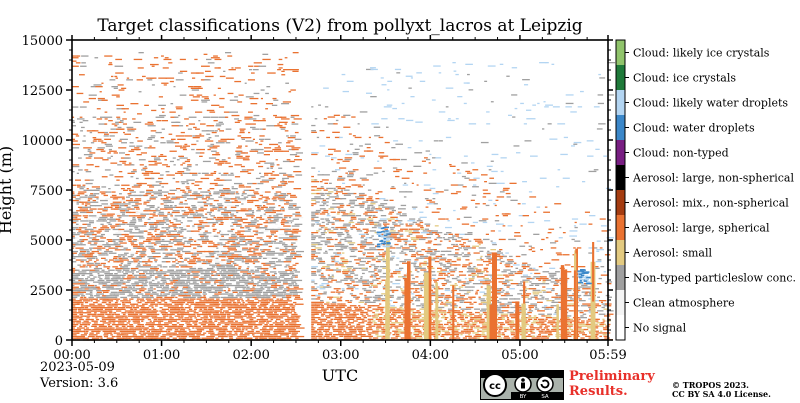 The height and width of the screenshot is (403, 800). What do you see at coordinates (7, 190) in the screenshot?
I see `y-axis-label: Height (m)` at bounding box center [7, 190].